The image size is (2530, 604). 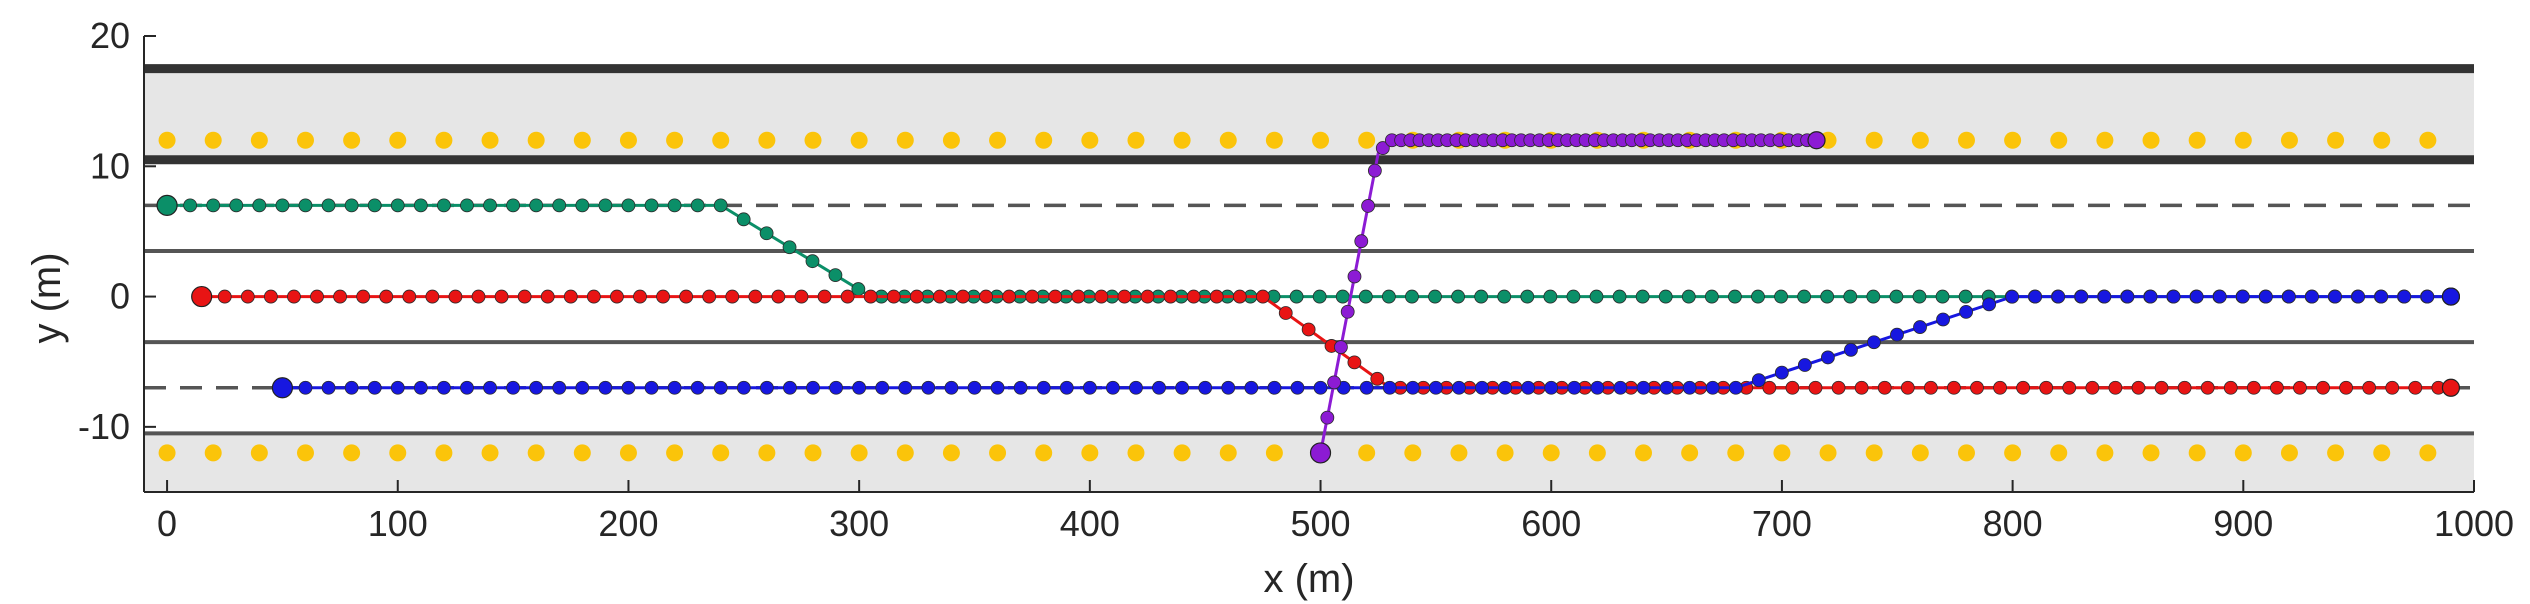 What do you see at coordinates (1816, 140) in the screenshot?
I see `trajectory-end` at bounding box center [1816, 140].